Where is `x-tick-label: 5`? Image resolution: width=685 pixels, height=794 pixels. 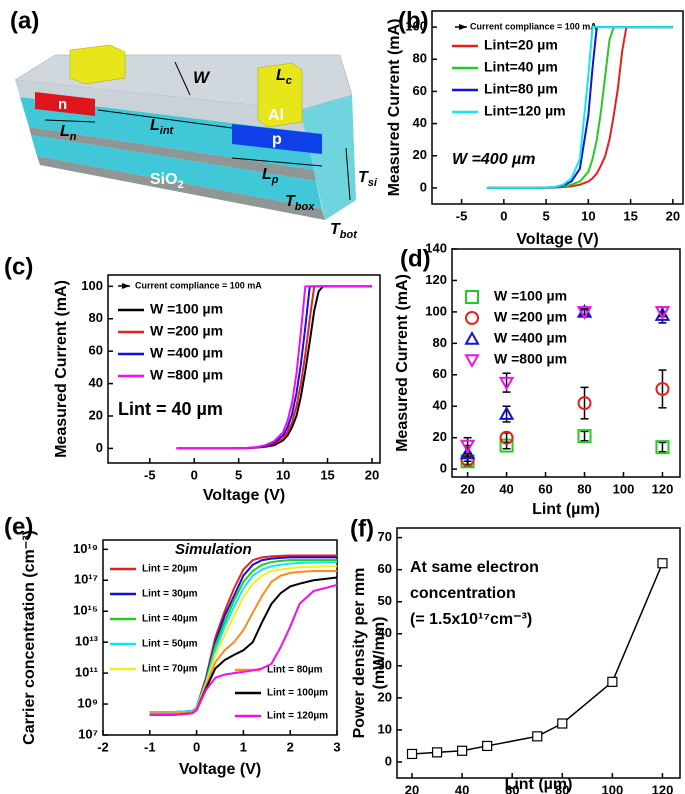
x-tick-label: 5 is located at coordinates (545, 215).